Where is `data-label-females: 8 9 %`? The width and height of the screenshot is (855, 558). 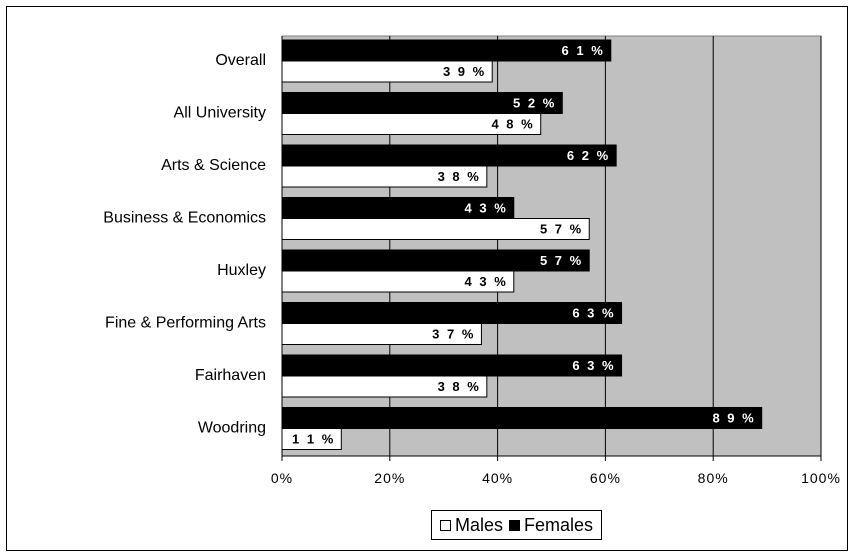
data-label-females: 8 9 % is located at coordinates (733, 418).